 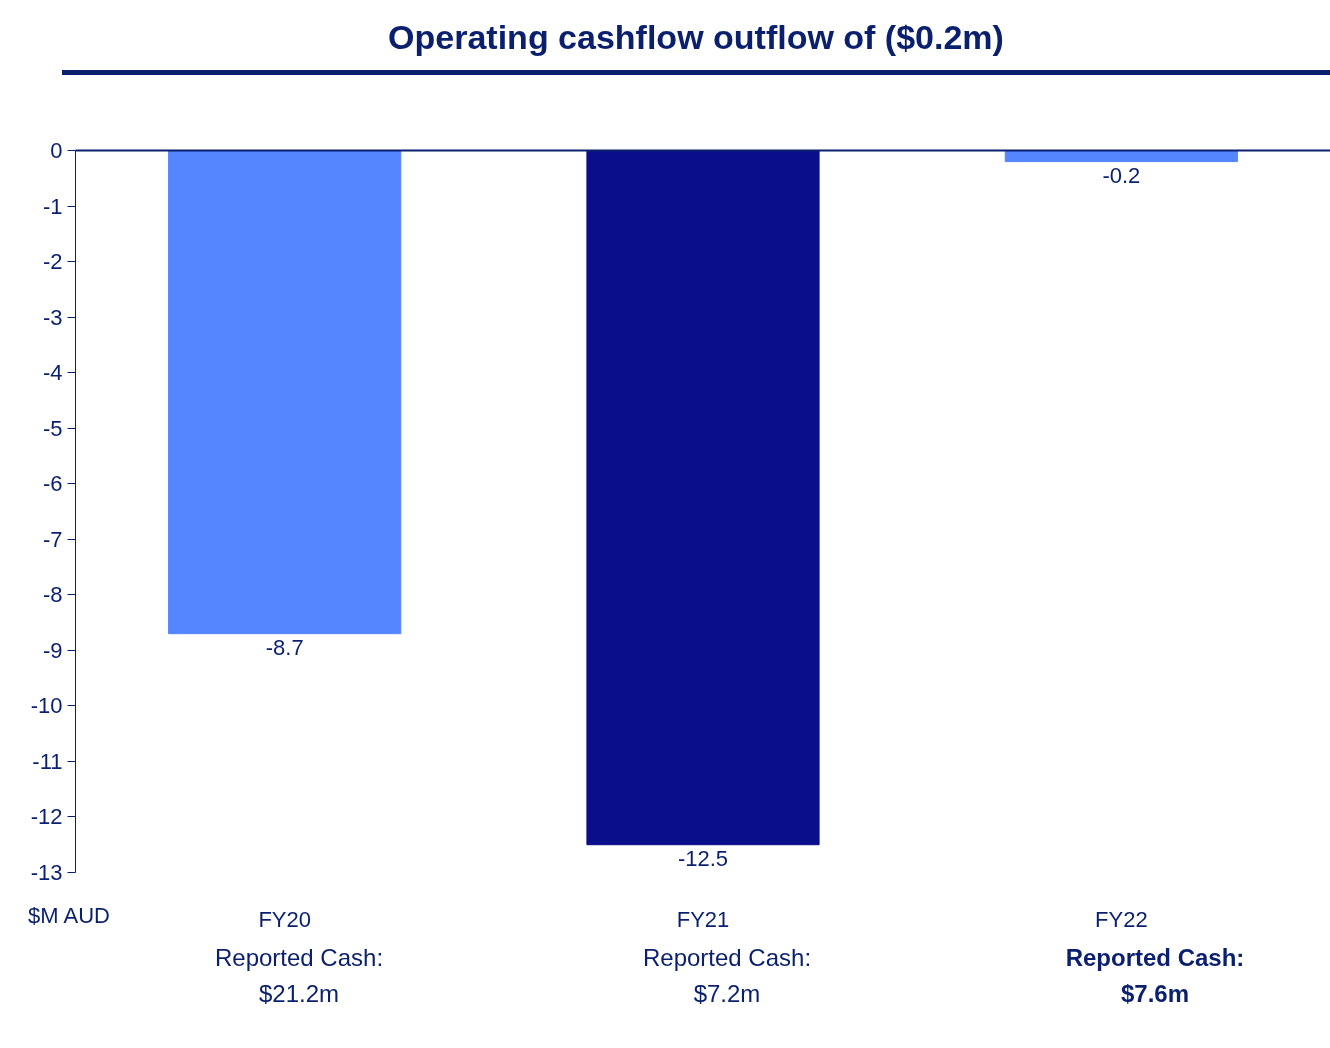 I want to click on y-tick-label: -2, so click(x=52, y=262).